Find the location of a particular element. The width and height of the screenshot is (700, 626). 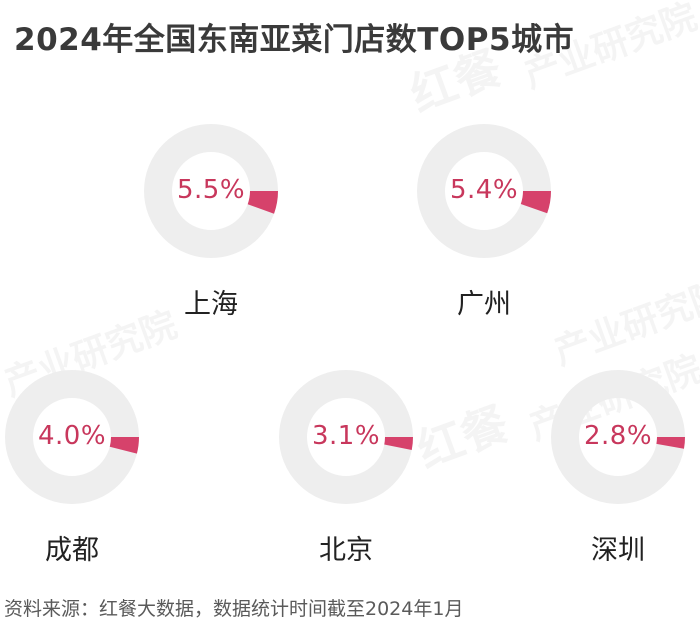

city-label: 广州 is located at coordinates (484, 304).